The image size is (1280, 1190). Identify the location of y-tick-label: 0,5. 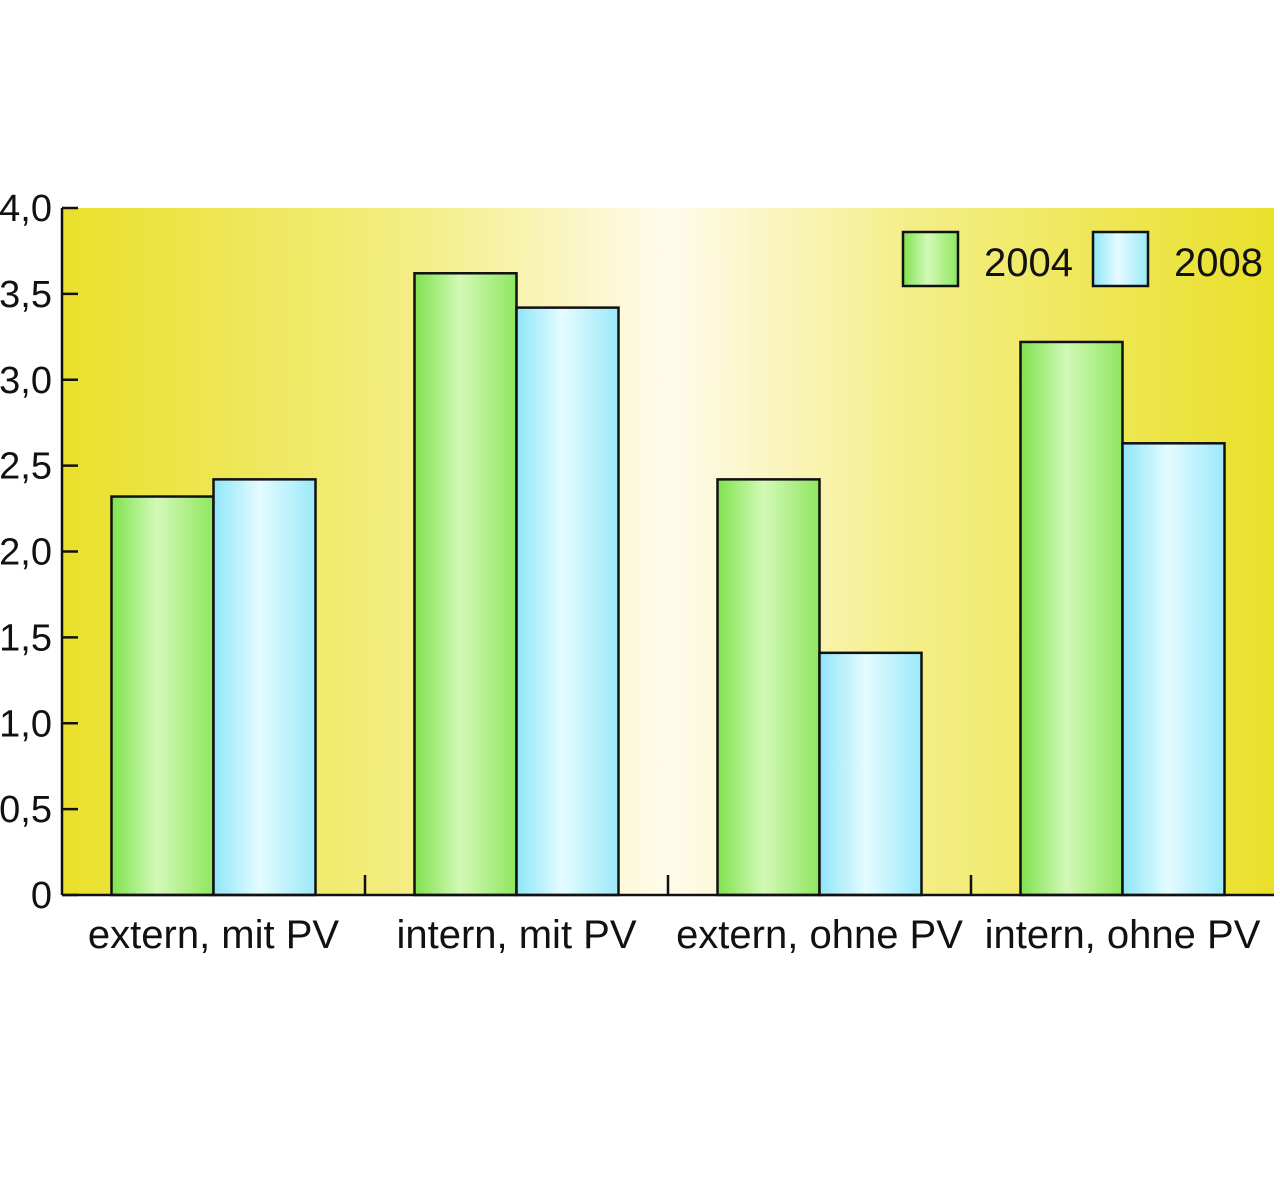
(26, 810).